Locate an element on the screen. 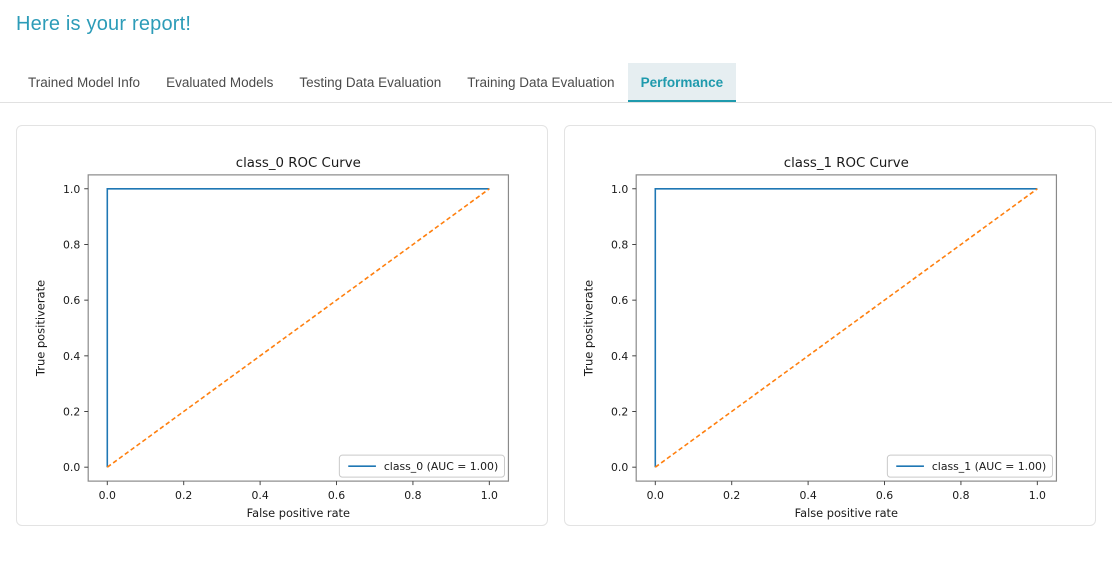 The height and width of the screenshot is (582, 1112). page-title: Here is your report! is located at coordinates (104, 24).